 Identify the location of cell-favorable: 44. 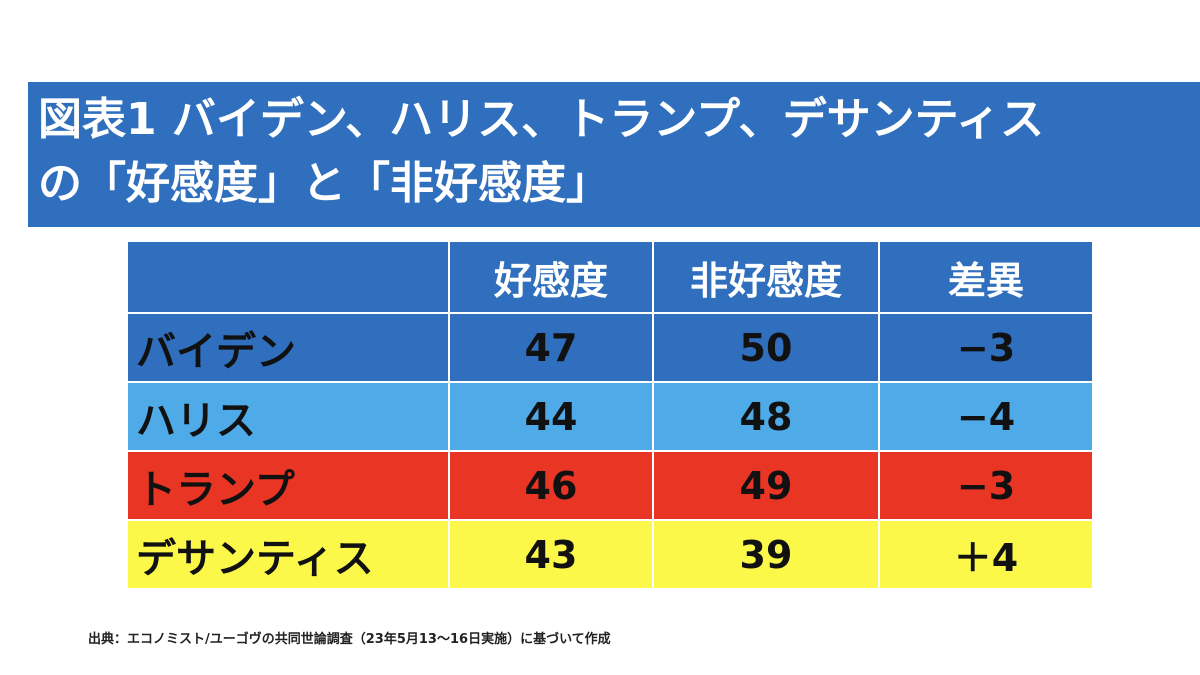
(551, 416).